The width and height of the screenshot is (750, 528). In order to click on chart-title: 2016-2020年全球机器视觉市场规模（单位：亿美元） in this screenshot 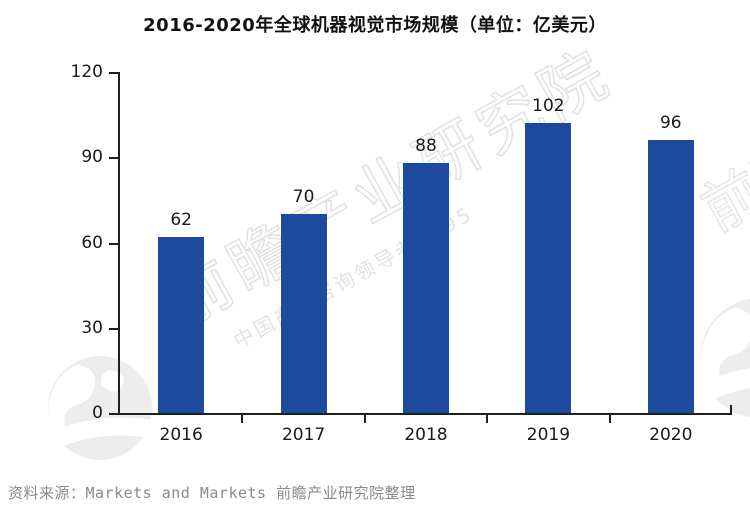, I will do `click(375, 25)`.